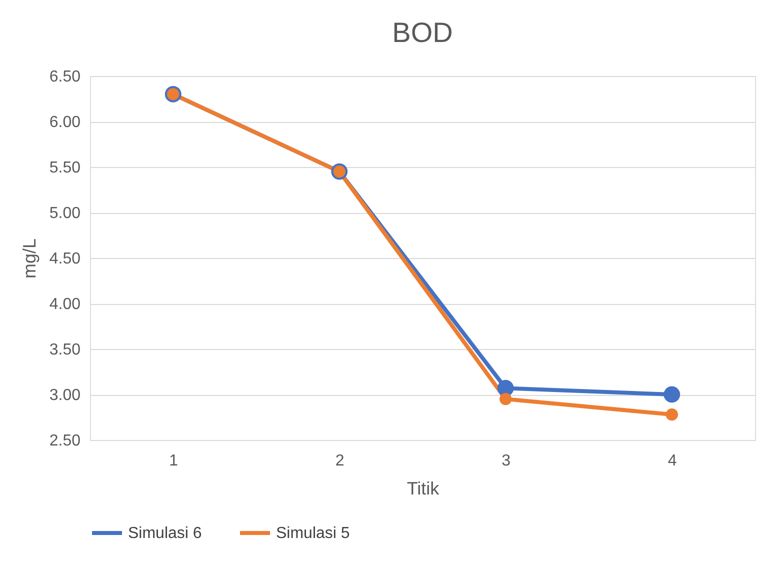 This screenshot has height=566, width=777. I want to click on x-tick-label: 2, so click(339, 461).